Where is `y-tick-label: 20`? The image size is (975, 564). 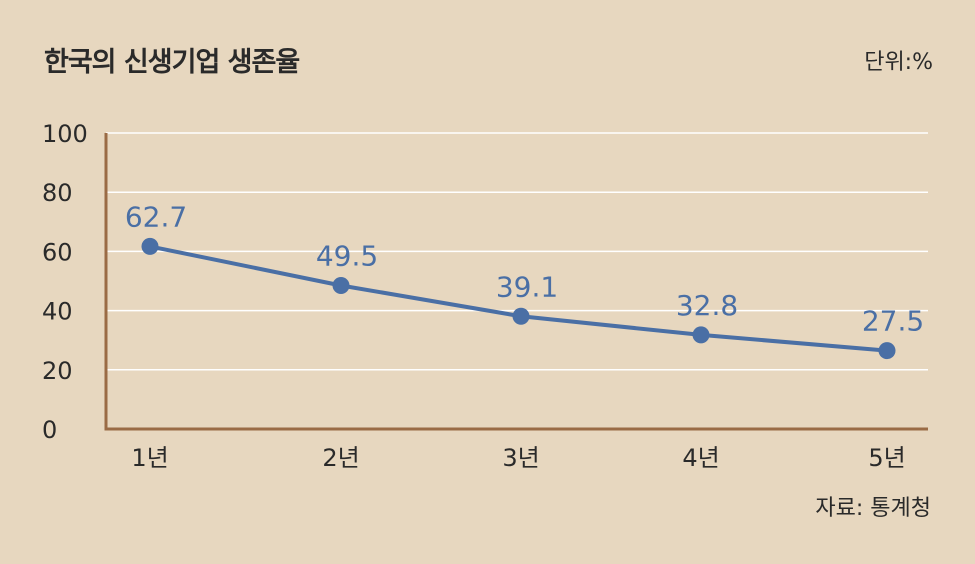
y-tick-label: 20 is located at coordinates (57, 371).